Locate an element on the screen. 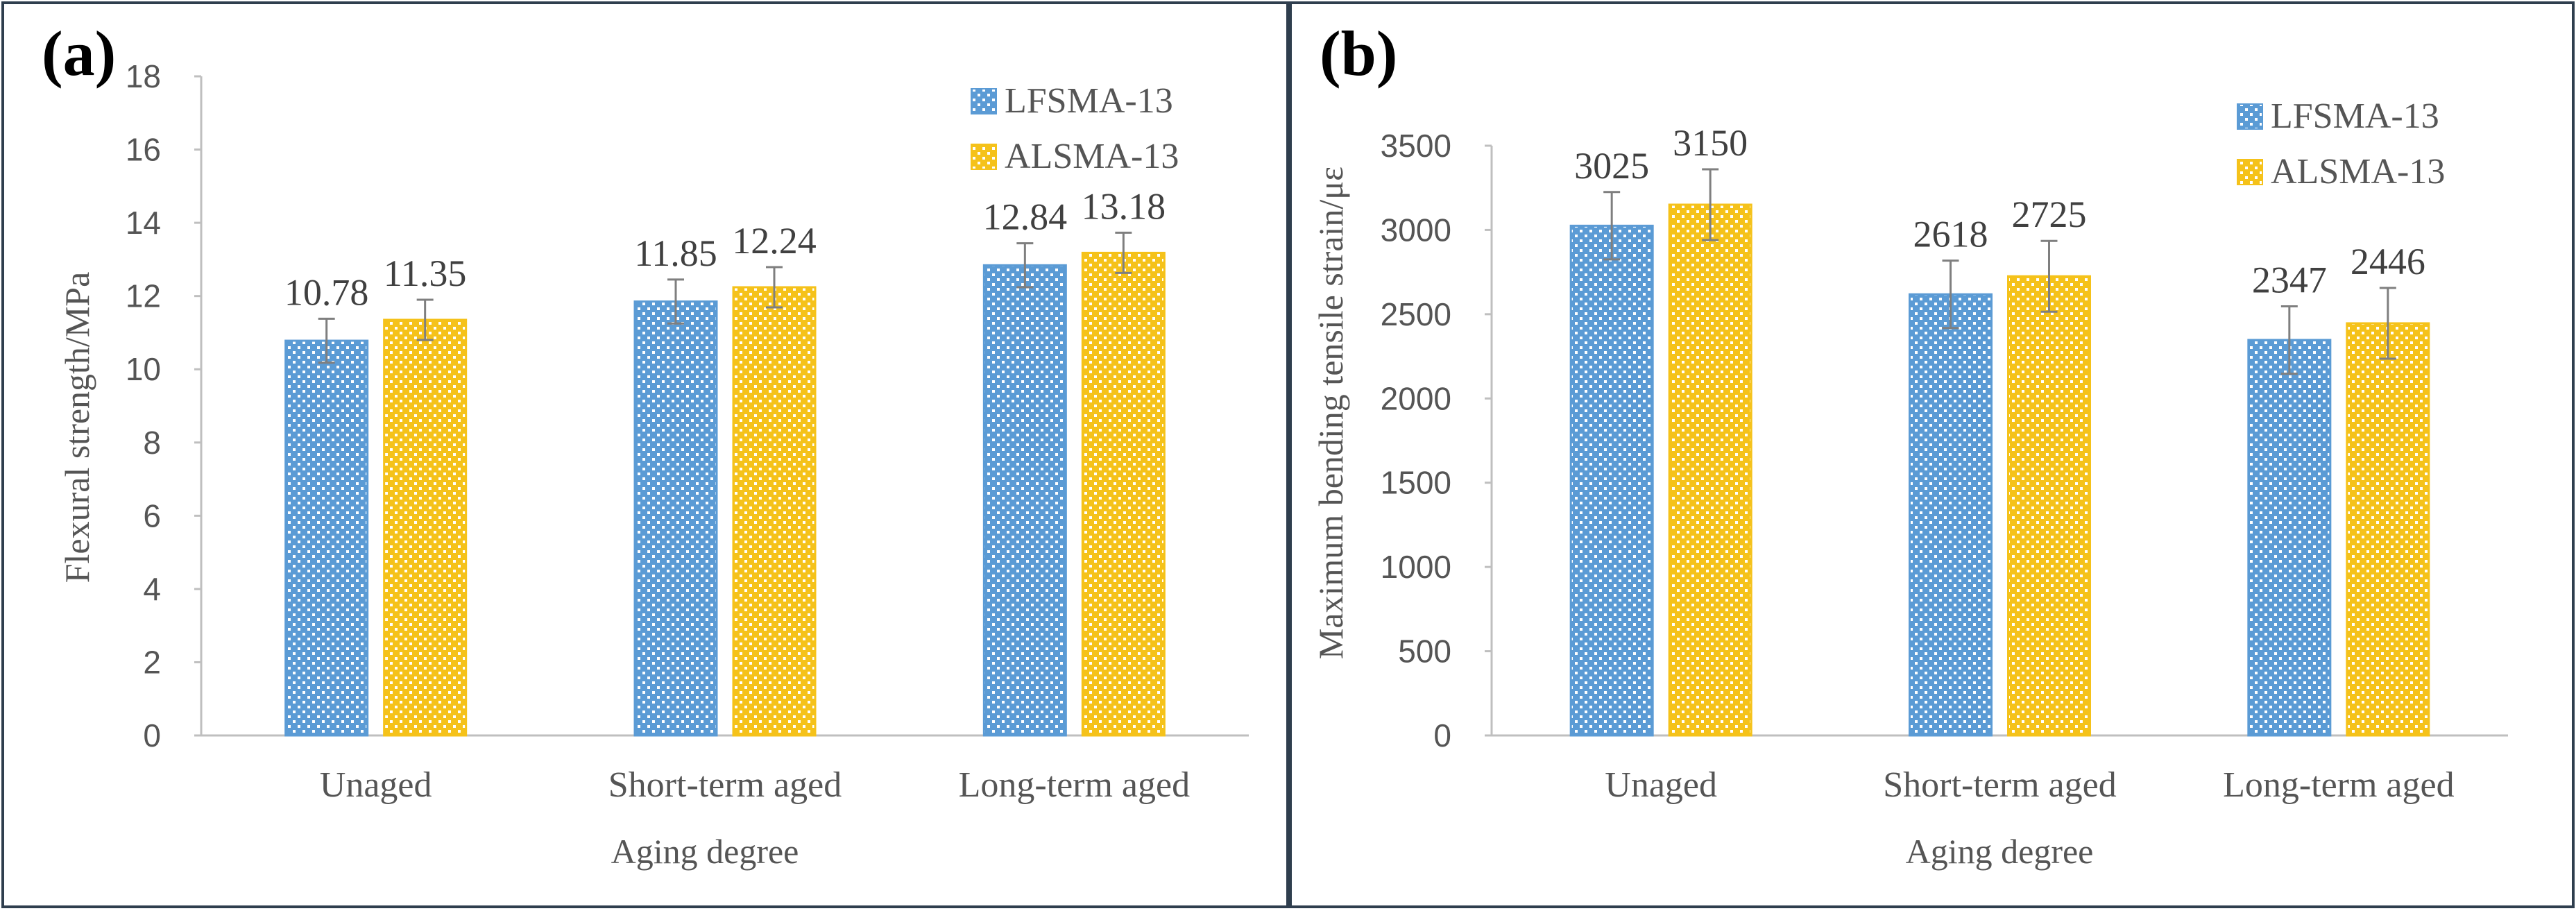 This screenshot has width=2576, height=911. y-axis: 0 2 4 6 8 10 12 14 16 18 is located at coordinates (164, 406).